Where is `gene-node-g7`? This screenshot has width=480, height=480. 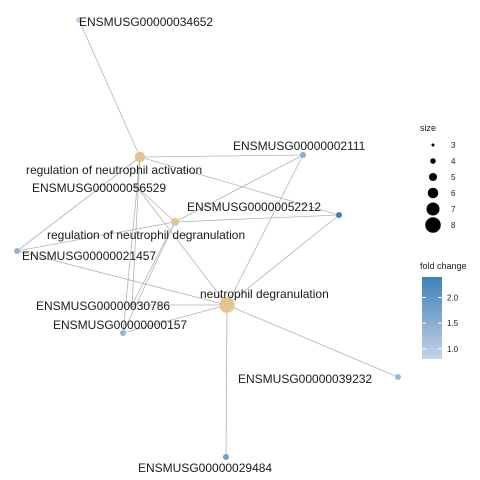
gene-node-g7 is located at coordinates (123, 333).